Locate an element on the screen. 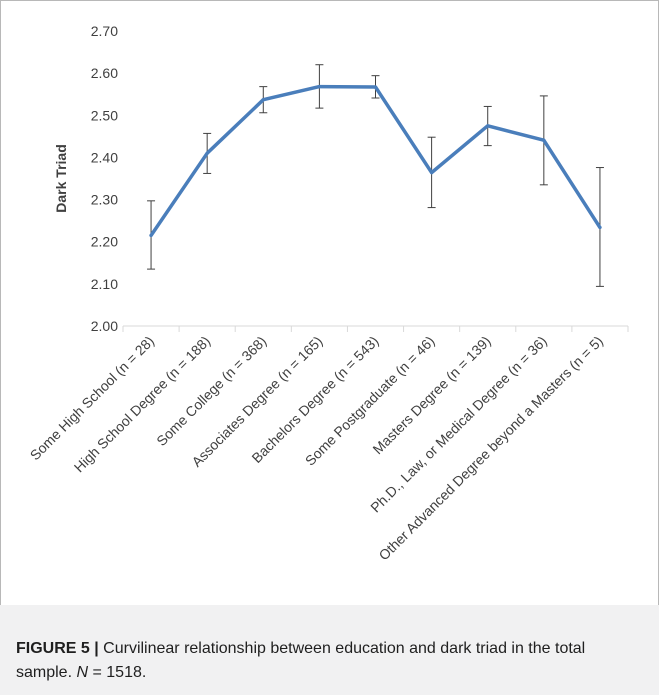  y-tick-label: 2.50 is located at coordinates (104, 115).